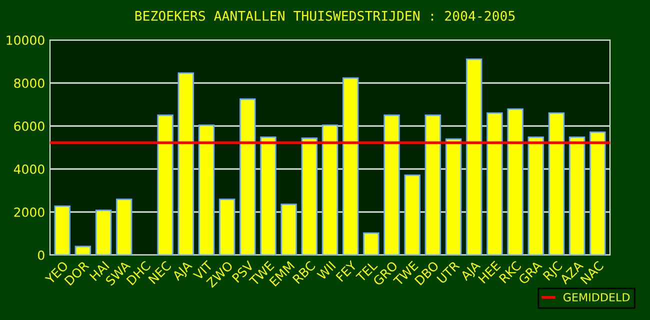 The height and width of the screenshot is (320, 650). What do you see at coordinates (29, 83) in the screenshot?
I see `y-tick-label: 8000` at bounding box center [29, 83].